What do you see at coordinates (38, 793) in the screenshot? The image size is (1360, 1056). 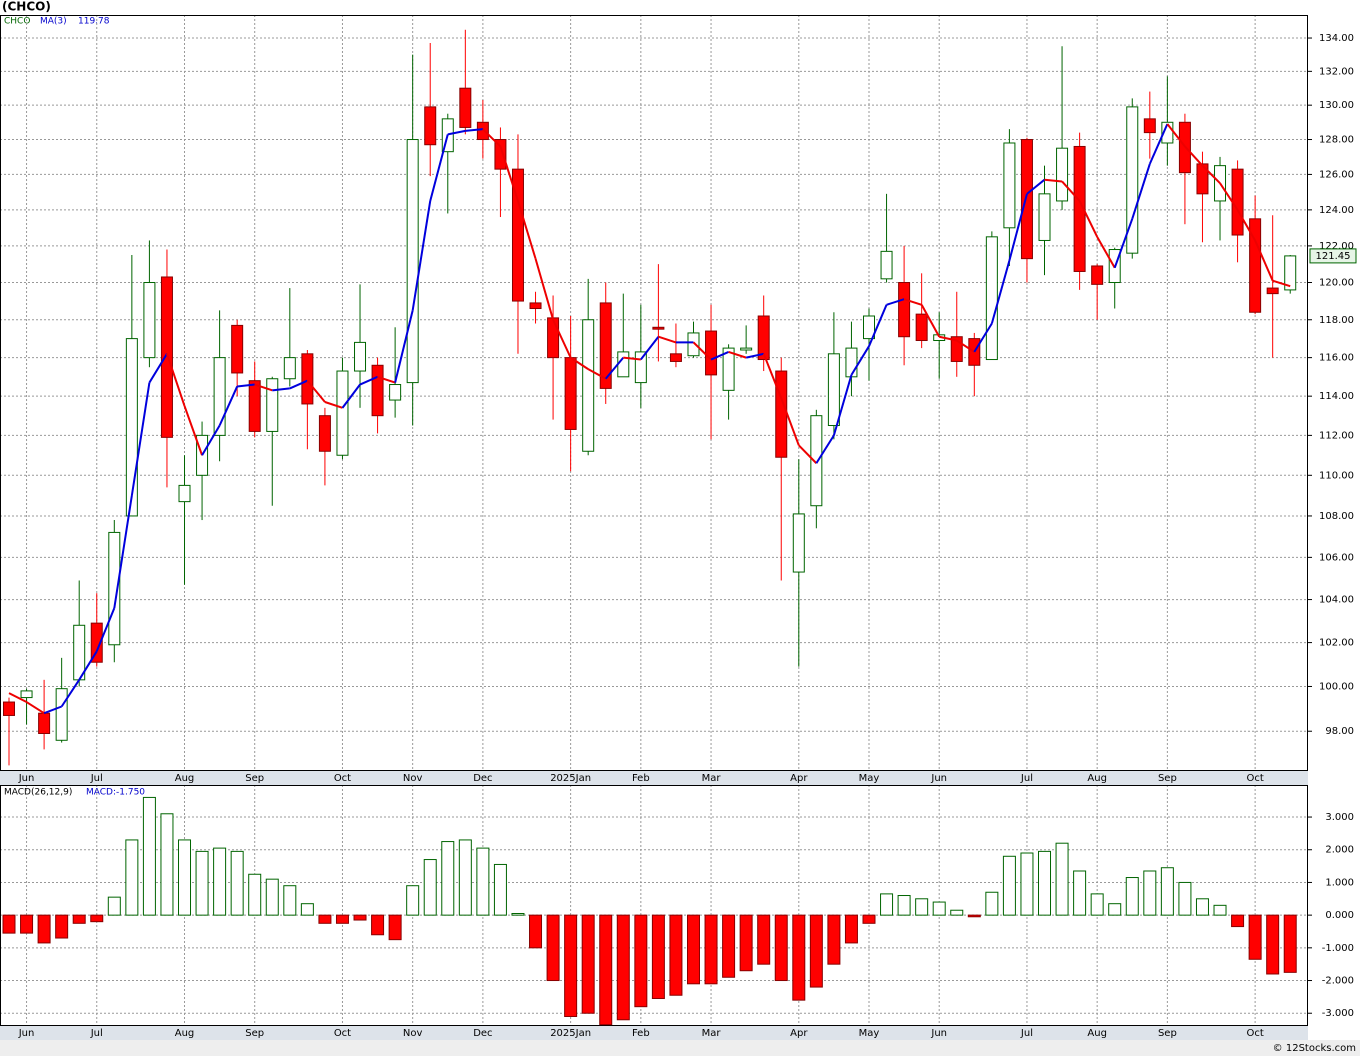 I see `macd-name: MACD(26,12,9)` at bounding box center [38, 793].